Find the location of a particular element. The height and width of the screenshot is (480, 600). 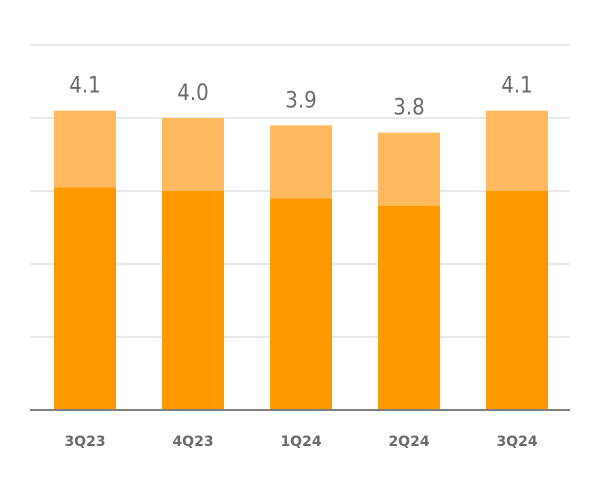

x-tick-label-1q24: 1Q24 is located at coordinates (300, 442).